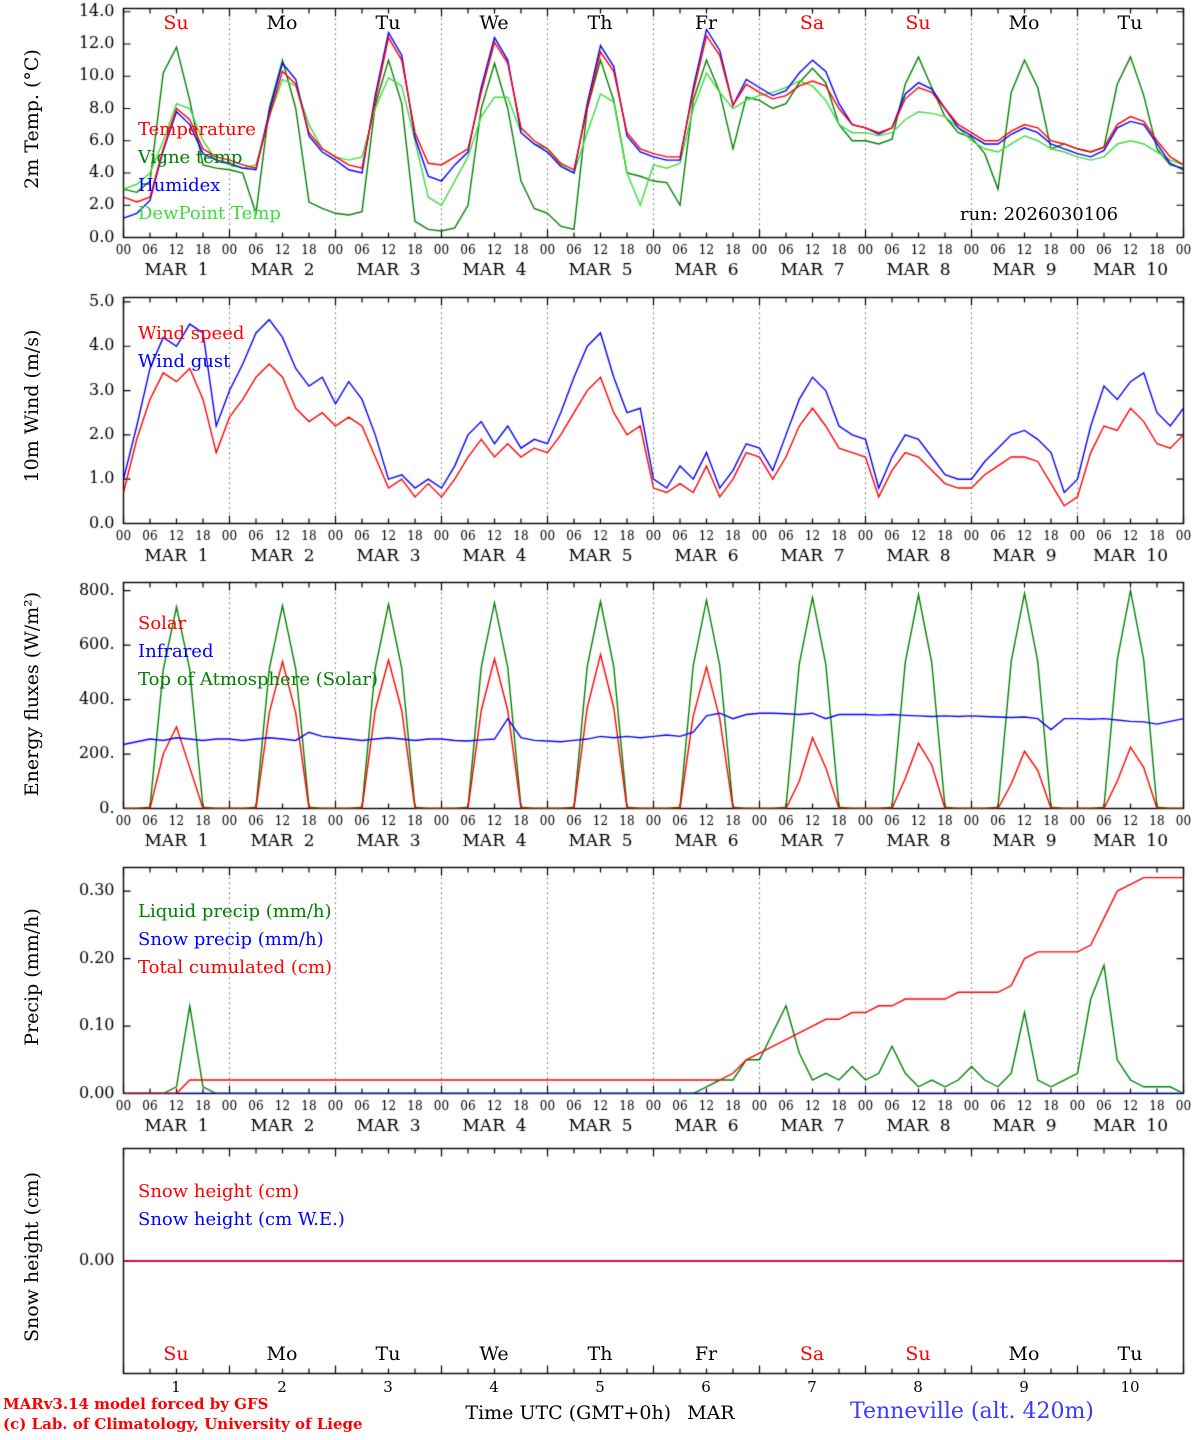  What do you see at coordinates (235, 967) in the screenshot?
I see `legend-item-total-cumulated: Total cumulated (cm)` at bounding box center [235, 967].